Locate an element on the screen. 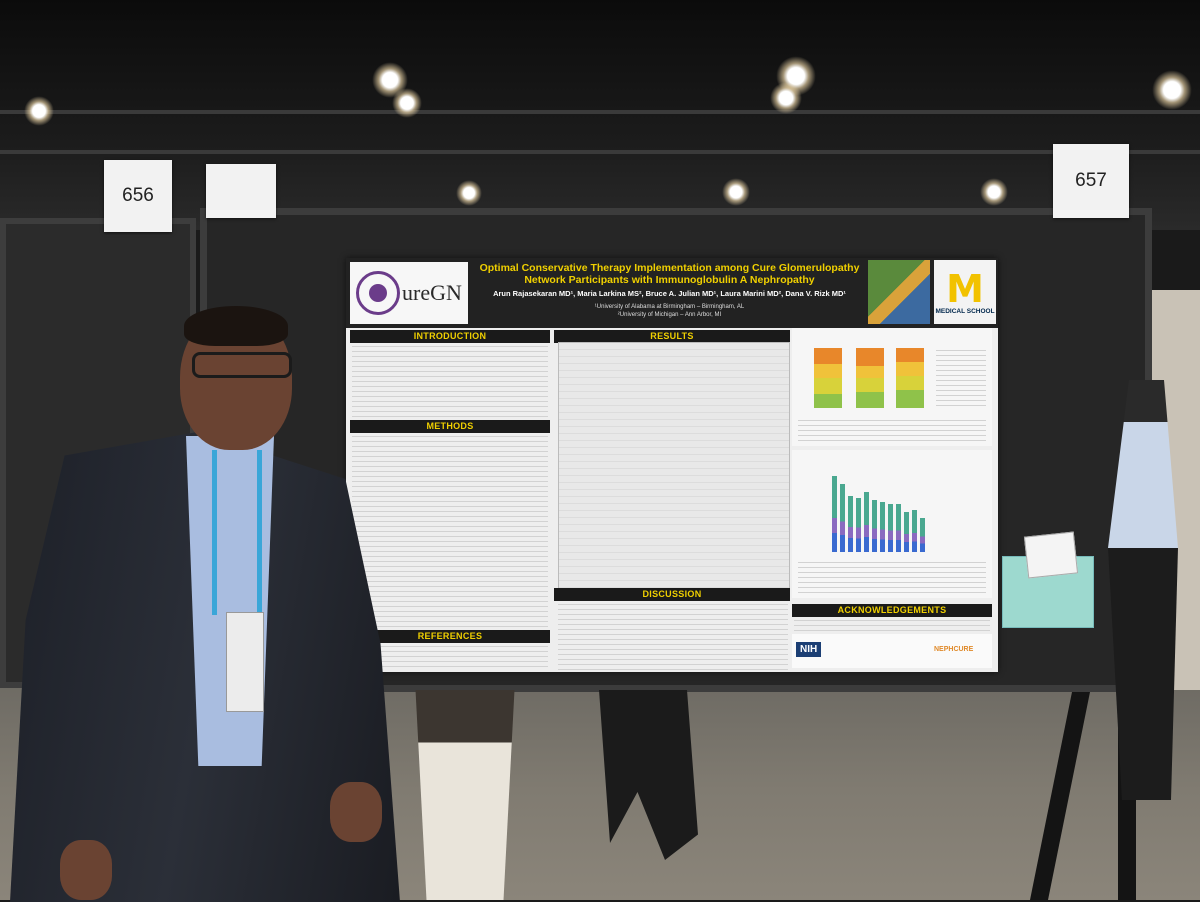  introduction-text is located at coordinates (450, 382).